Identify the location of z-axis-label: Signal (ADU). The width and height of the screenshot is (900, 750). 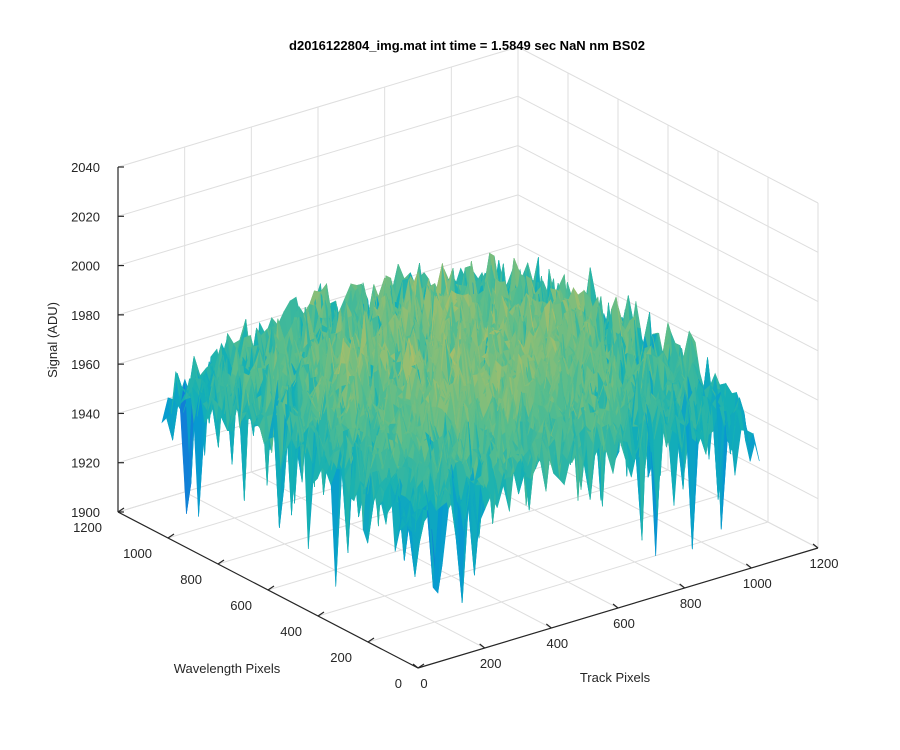
(52, 340).